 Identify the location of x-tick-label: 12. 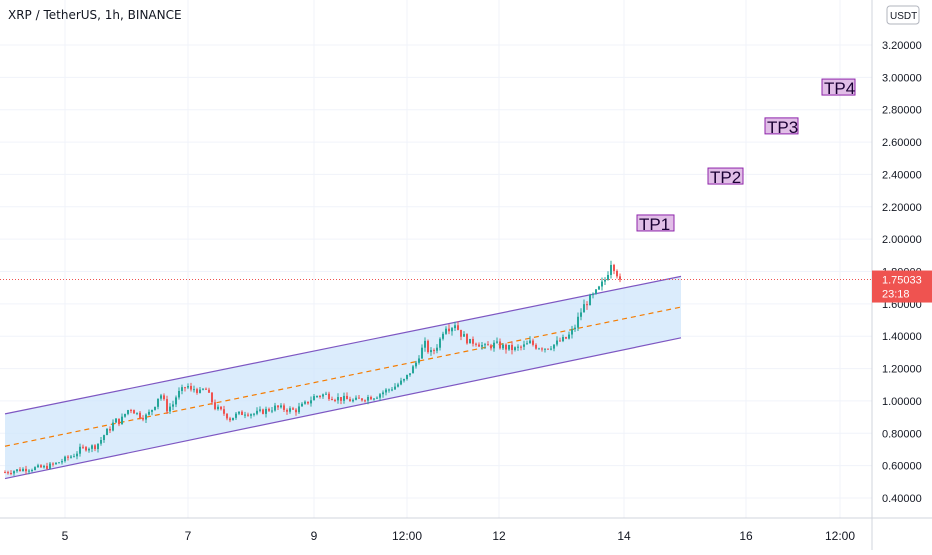
(499, 536).